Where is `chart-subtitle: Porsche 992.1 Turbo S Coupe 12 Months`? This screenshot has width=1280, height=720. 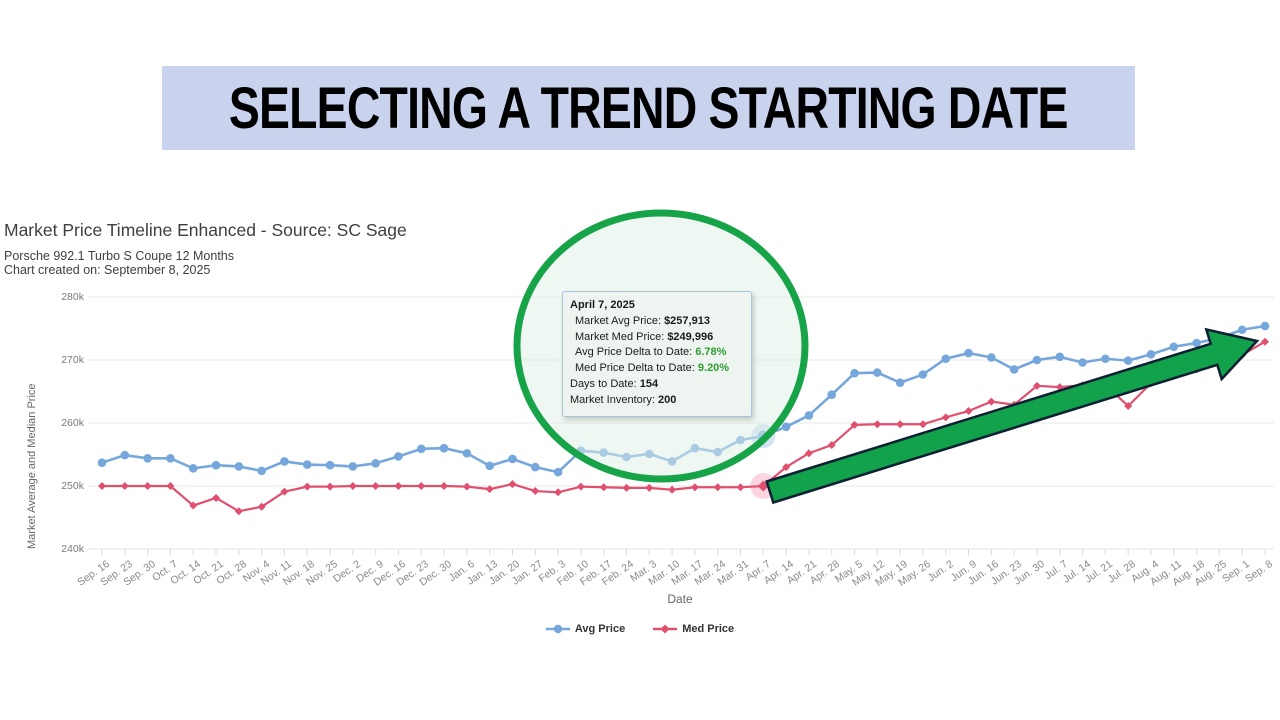 chart-subtitle: Porsche 992.1 Turbo S Coupe 12 Months is located at coordinates (119, 256).